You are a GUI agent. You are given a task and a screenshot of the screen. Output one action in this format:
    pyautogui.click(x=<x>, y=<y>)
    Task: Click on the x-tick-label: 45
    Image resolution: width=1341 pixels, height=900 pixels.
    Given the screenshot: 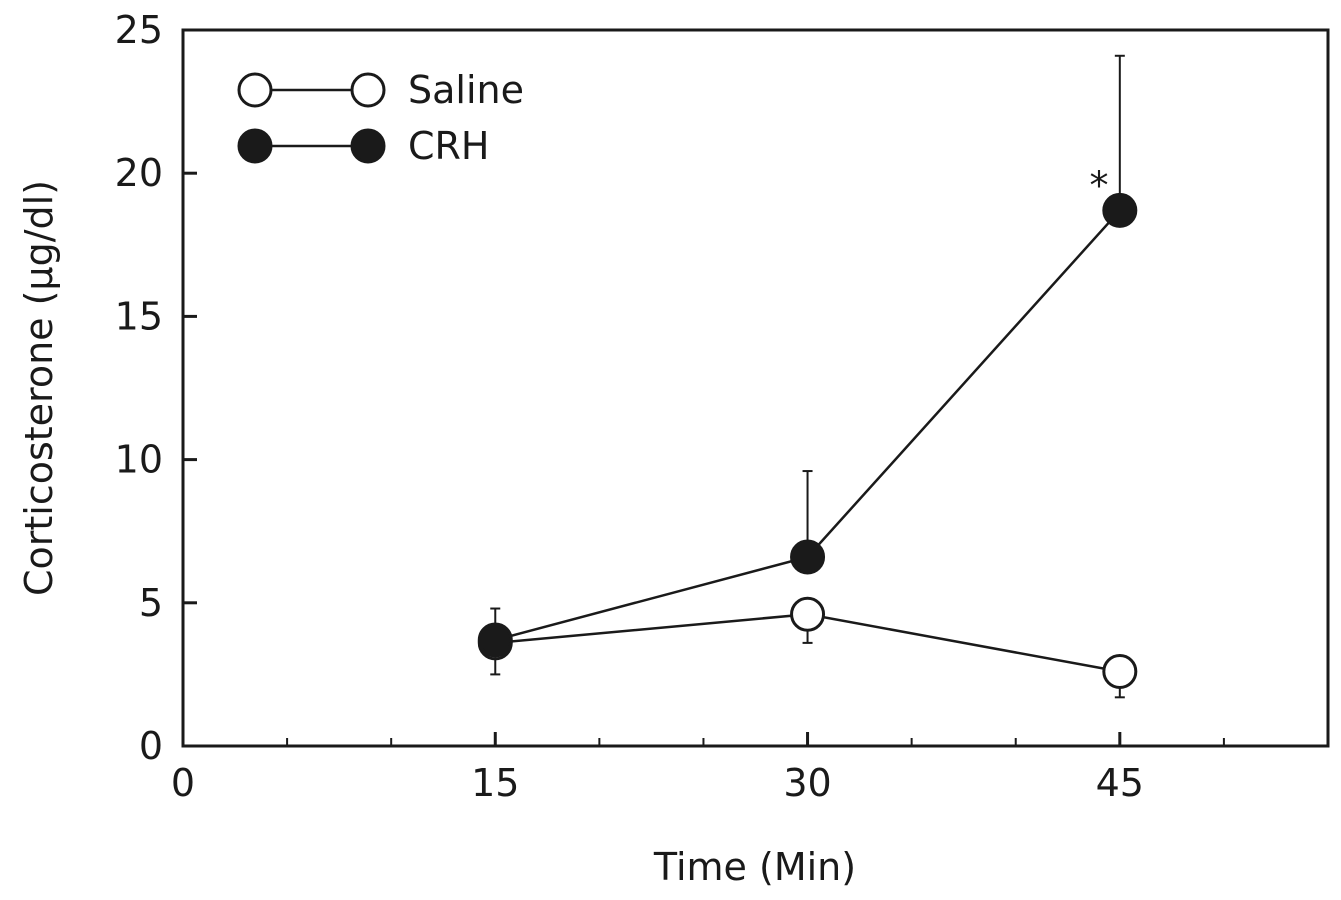 What is the action you would take?
    pyautogui.click(x=1120, y=783)
    